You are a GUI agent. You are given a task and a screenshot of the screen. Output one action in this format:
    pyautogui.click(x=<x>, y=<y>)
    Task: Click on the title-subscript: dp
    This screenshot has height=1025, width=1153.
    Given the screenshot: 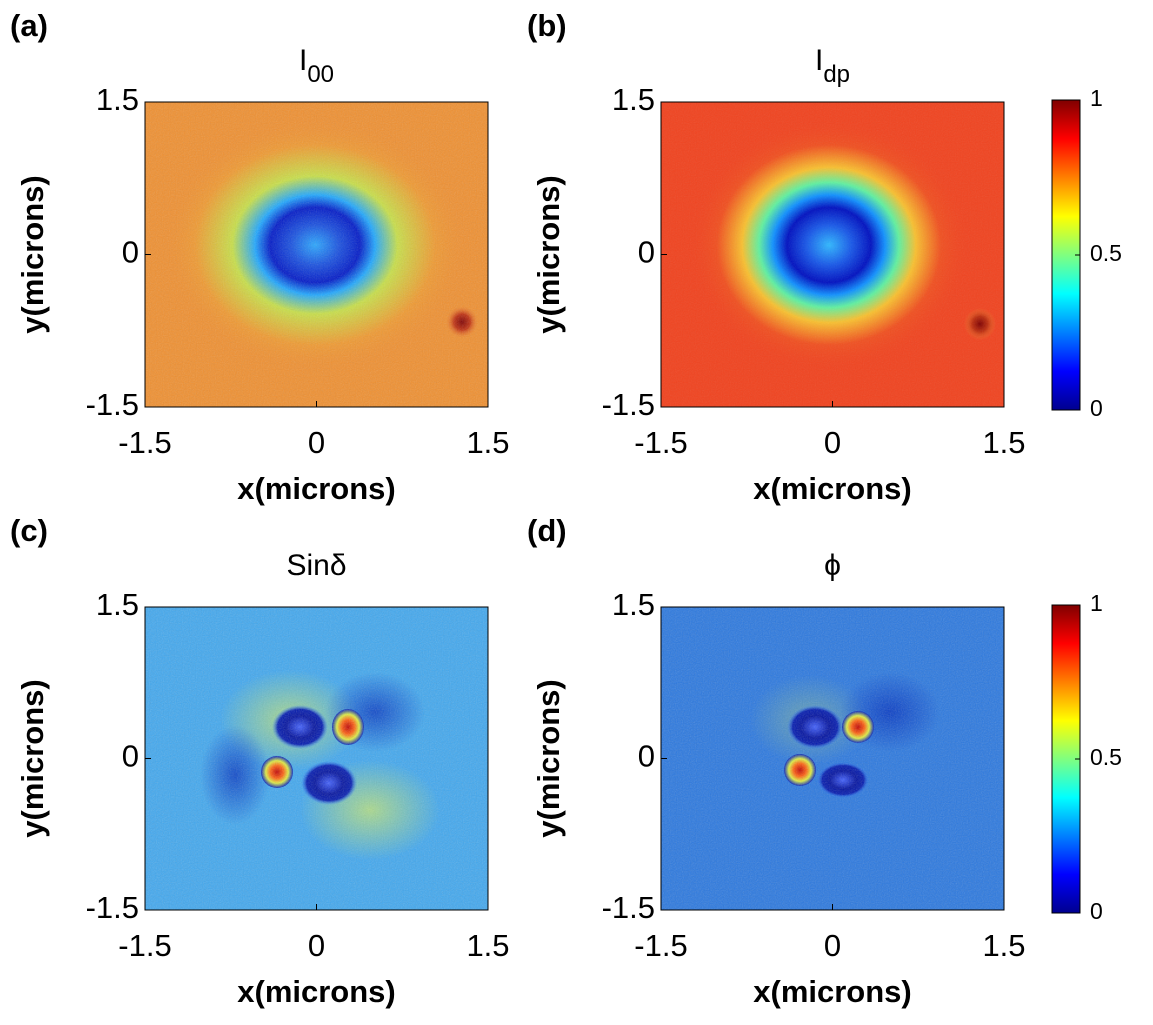 What is the action you would take?
    pyautogui.click(x=836, y=74)
    